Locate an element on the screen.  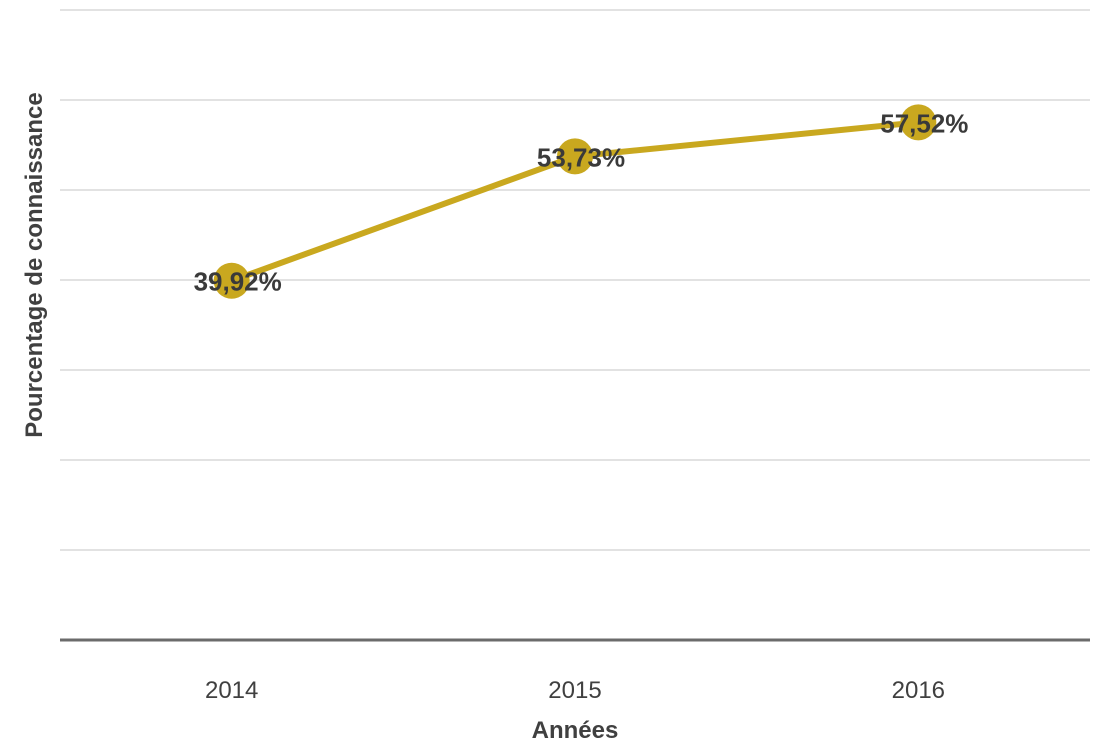
data-point-2014 is located at coordinates (231, 280).